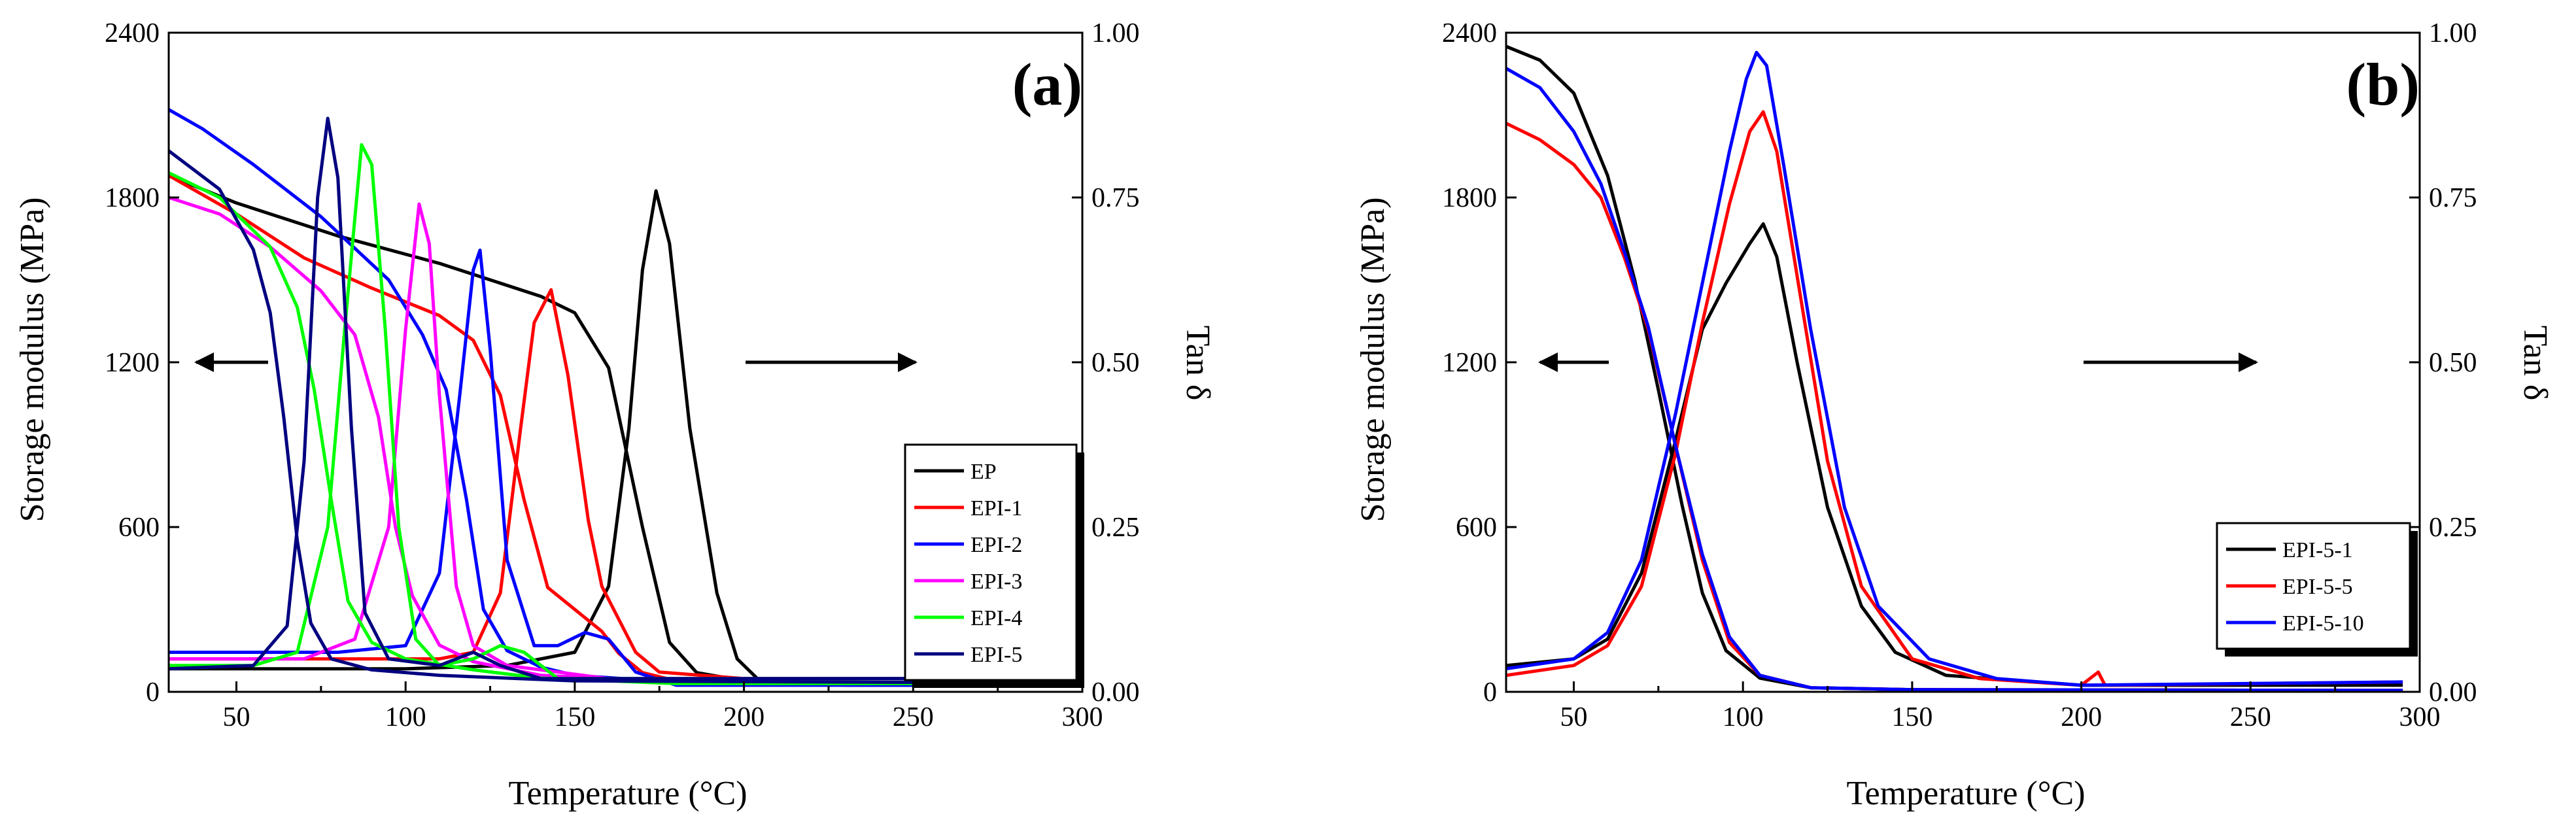 The height and width of the screenshot is (837, 2576). Describe the element at coordinates (33, 359) in the screenshot. I see `ylabel-a: Storage modulus (MPa)` at that location.